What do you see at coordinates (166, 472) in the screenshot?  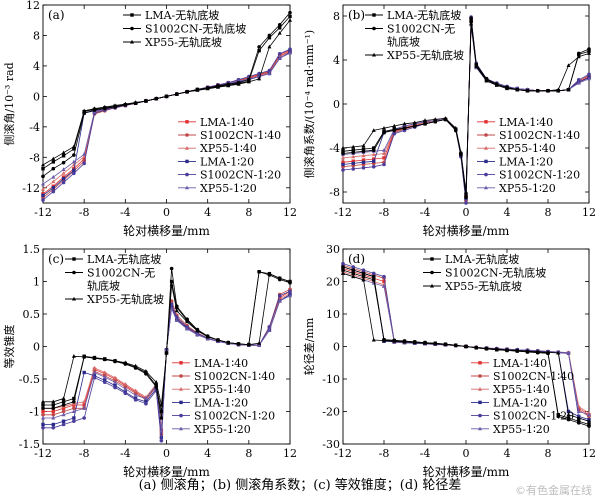 I see `x-axis-label: 轮对横移量/mm` at bounding box center [166, 472].